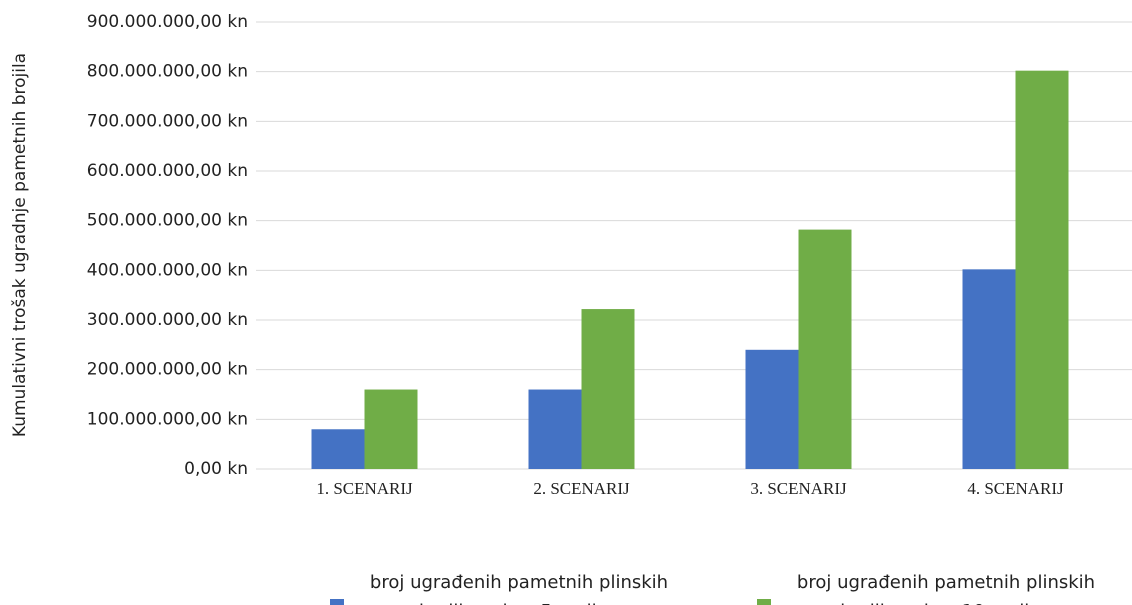  I want to click on y-tick-label: 100.000.000,00 kn, so click(167, 419).